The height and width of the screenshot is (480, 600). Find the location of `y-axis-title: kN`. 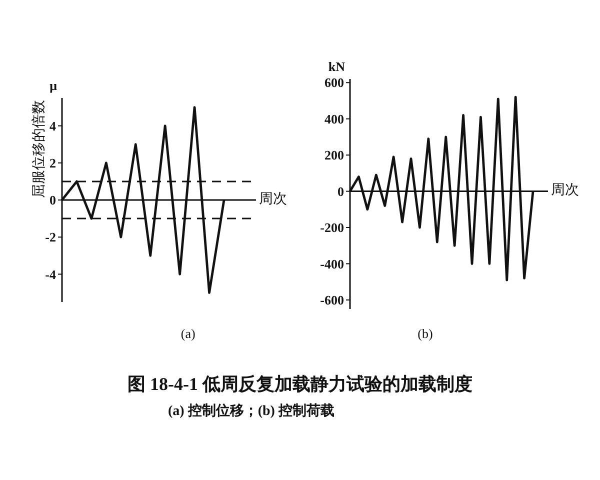

y-axis-title: kN is located at coordinates (336, 66).